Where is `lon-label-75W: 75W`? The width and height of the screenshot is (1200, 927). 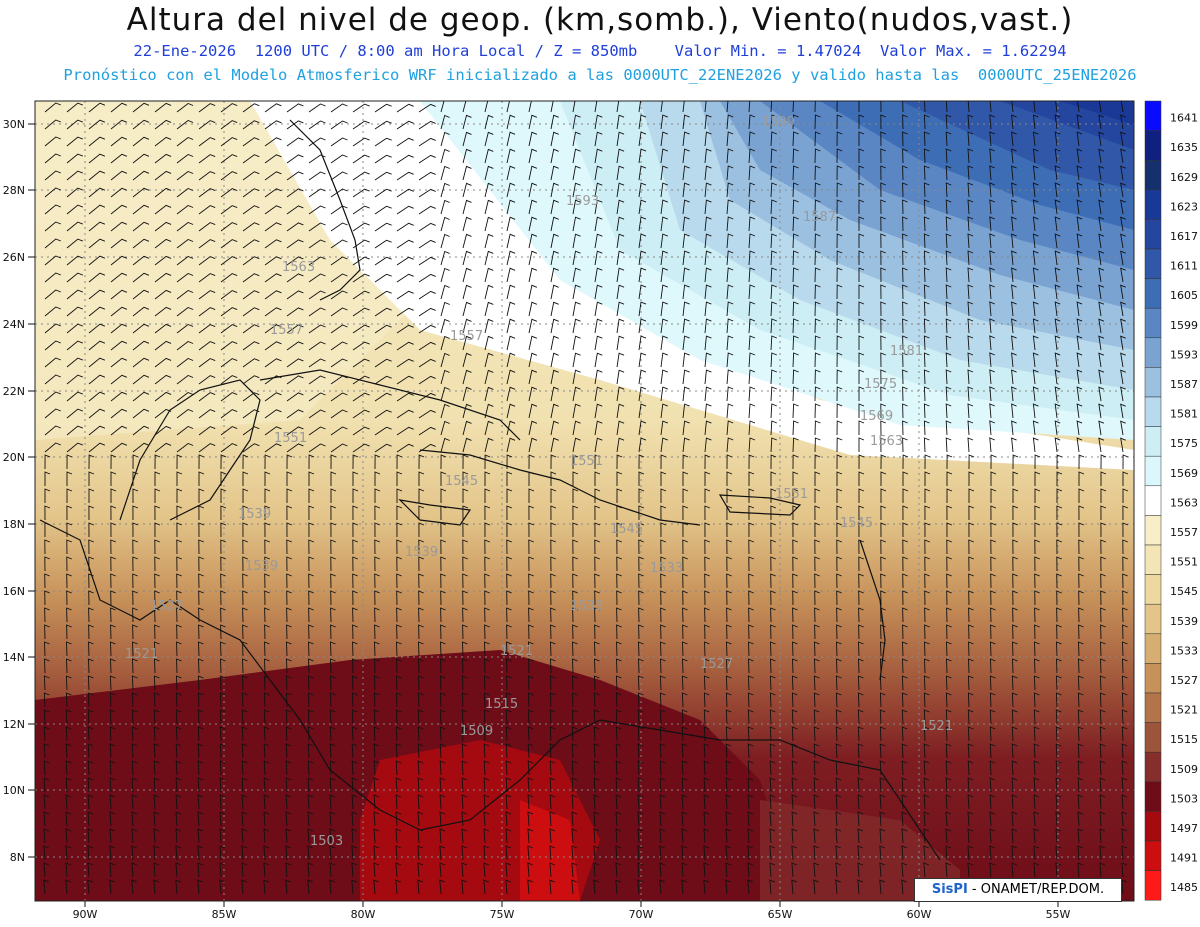
lon-label-75W: 75W is located at coordinates (502, 911).